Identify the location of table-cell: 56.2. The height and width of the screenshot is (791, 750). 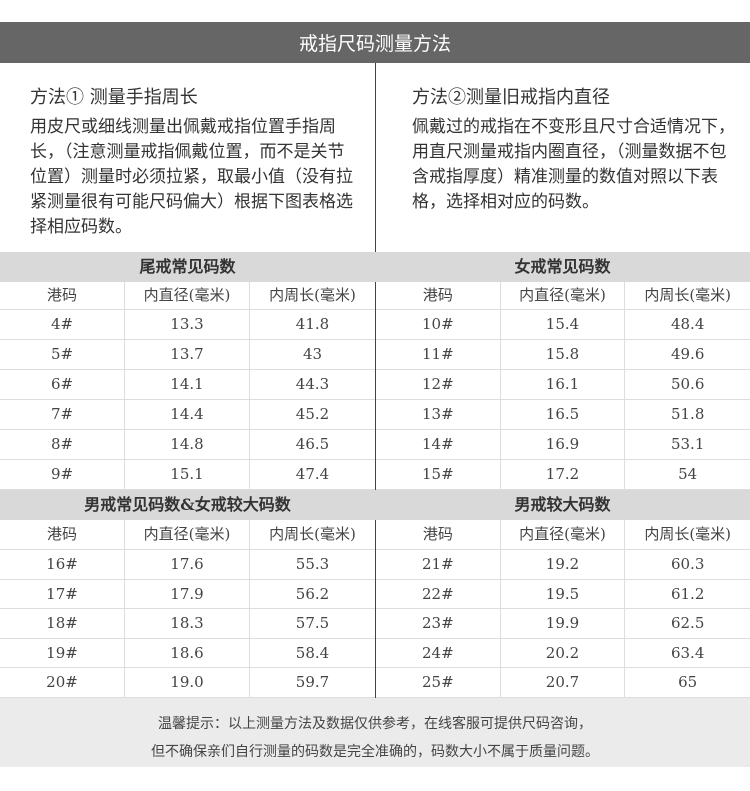
(312, 593).